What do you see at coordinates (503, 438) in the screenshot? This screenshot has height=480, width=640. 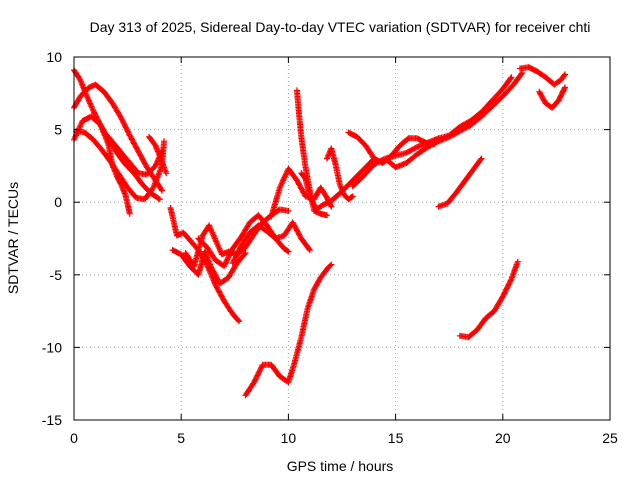 I see `x-tick-label: 20` at bounding box center [503, 438].